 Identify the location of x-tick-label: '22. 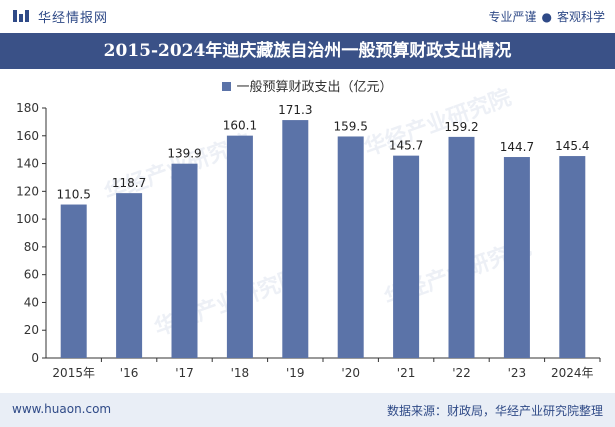
(461, 373).